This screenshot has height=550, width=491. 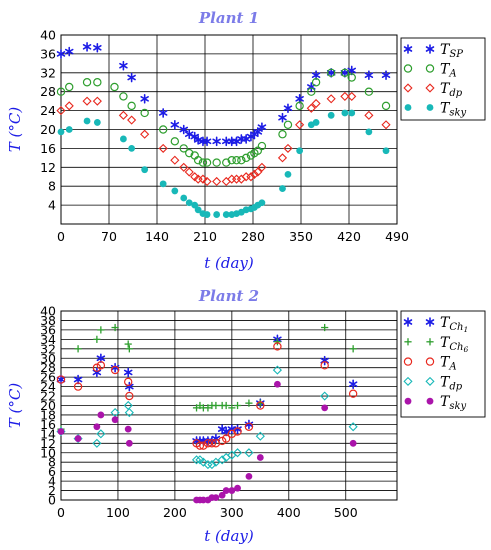 I want to click on x-tick-label: 500, so click(x=346, y=512).